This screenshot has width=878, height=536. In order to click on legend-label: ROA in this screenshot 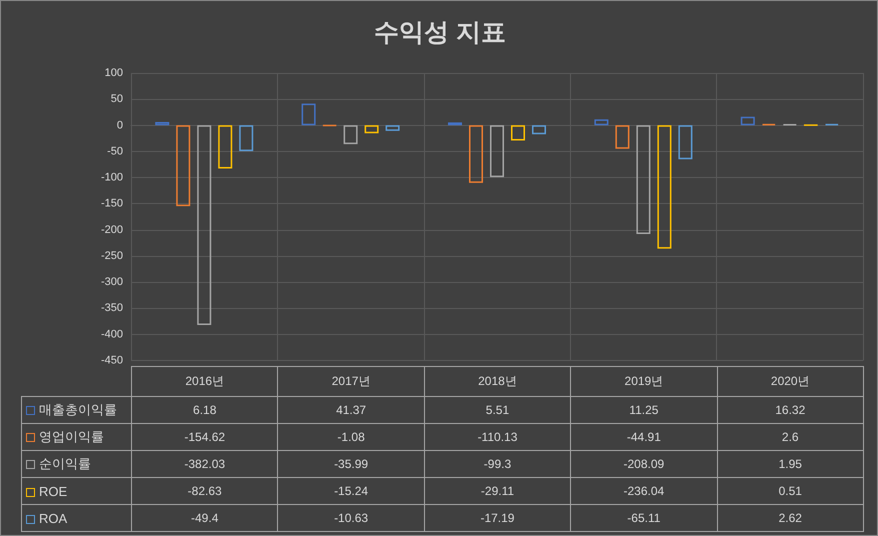, I will do `click(77, 518)`.